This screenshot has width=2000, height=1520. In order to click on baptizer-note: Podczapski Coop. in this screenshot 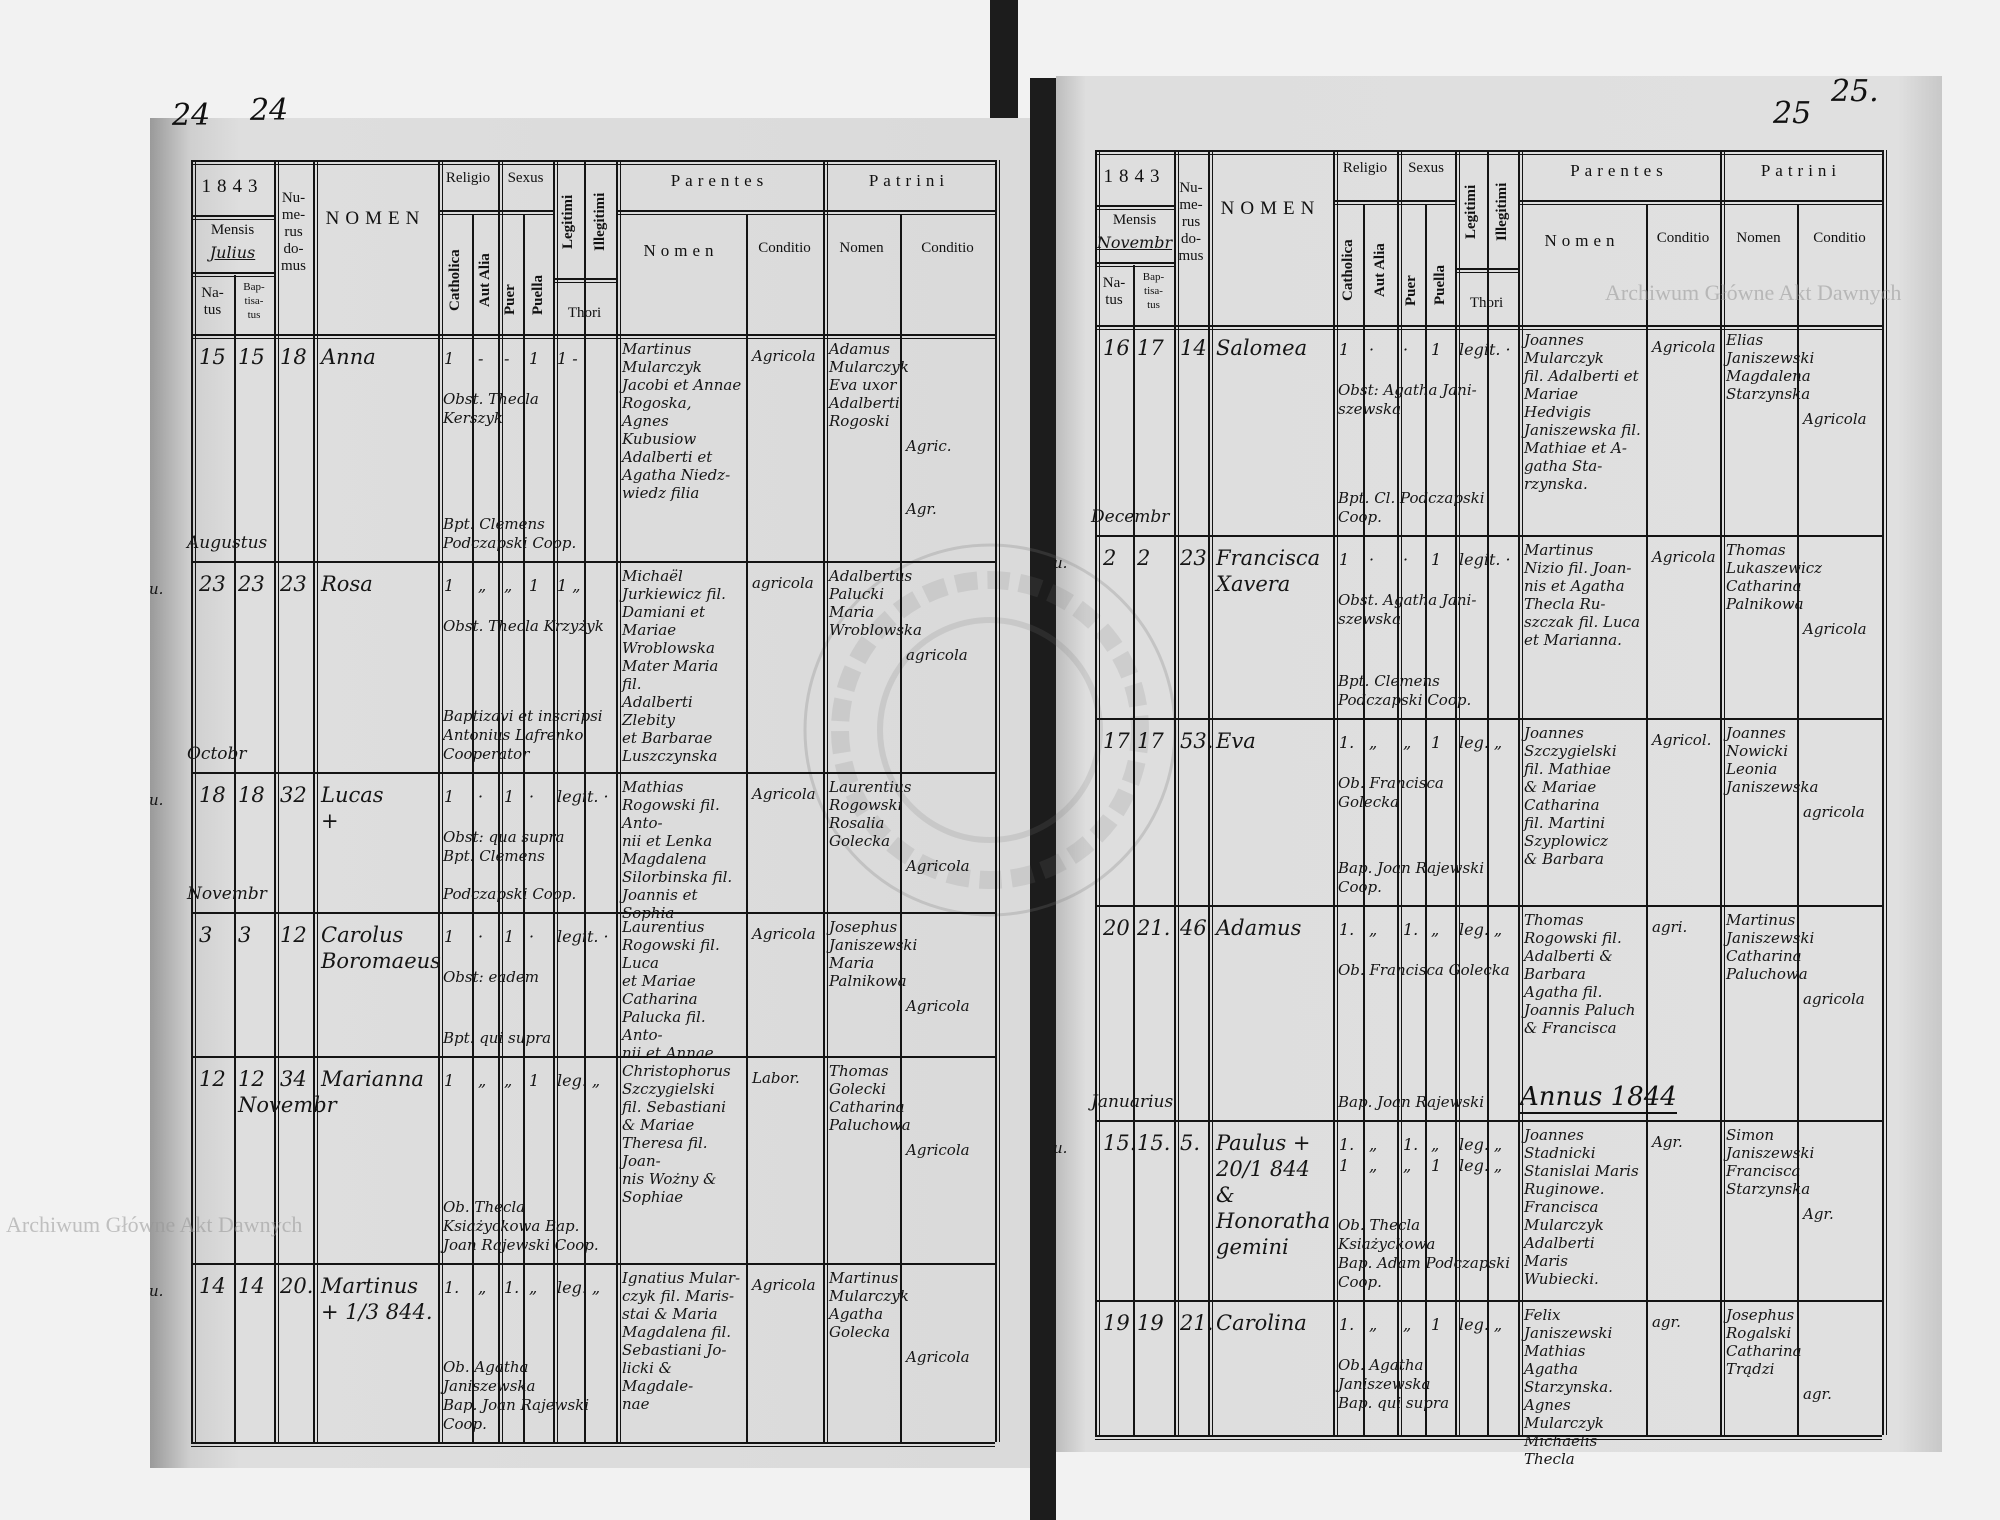, I will do `click(510, 894)`.